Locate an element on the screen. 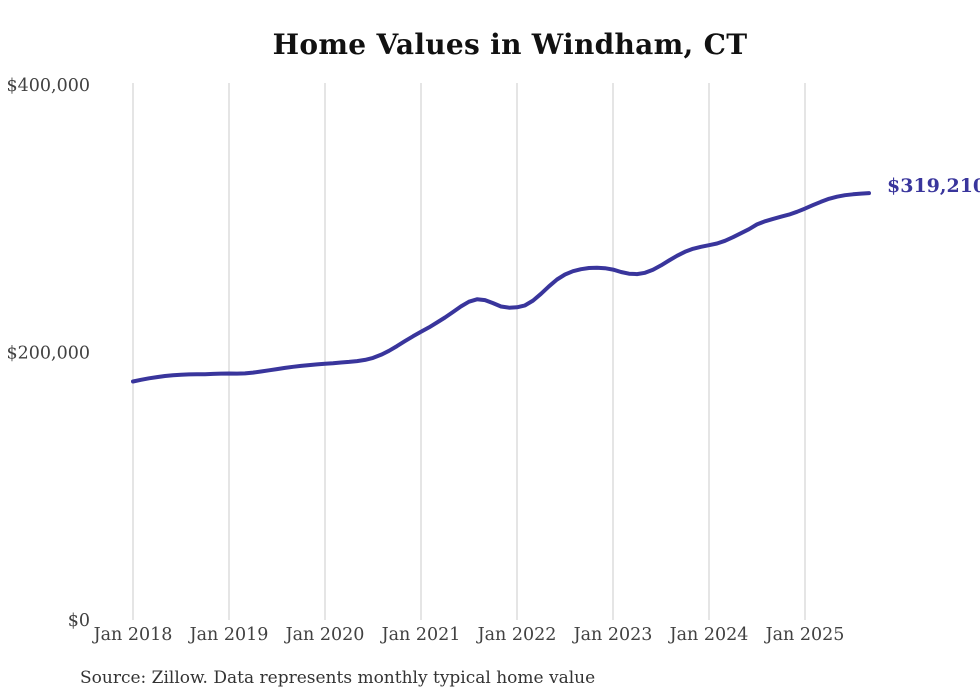  x-tick-label: Jan 2019 is located at coordinates (228, 635).